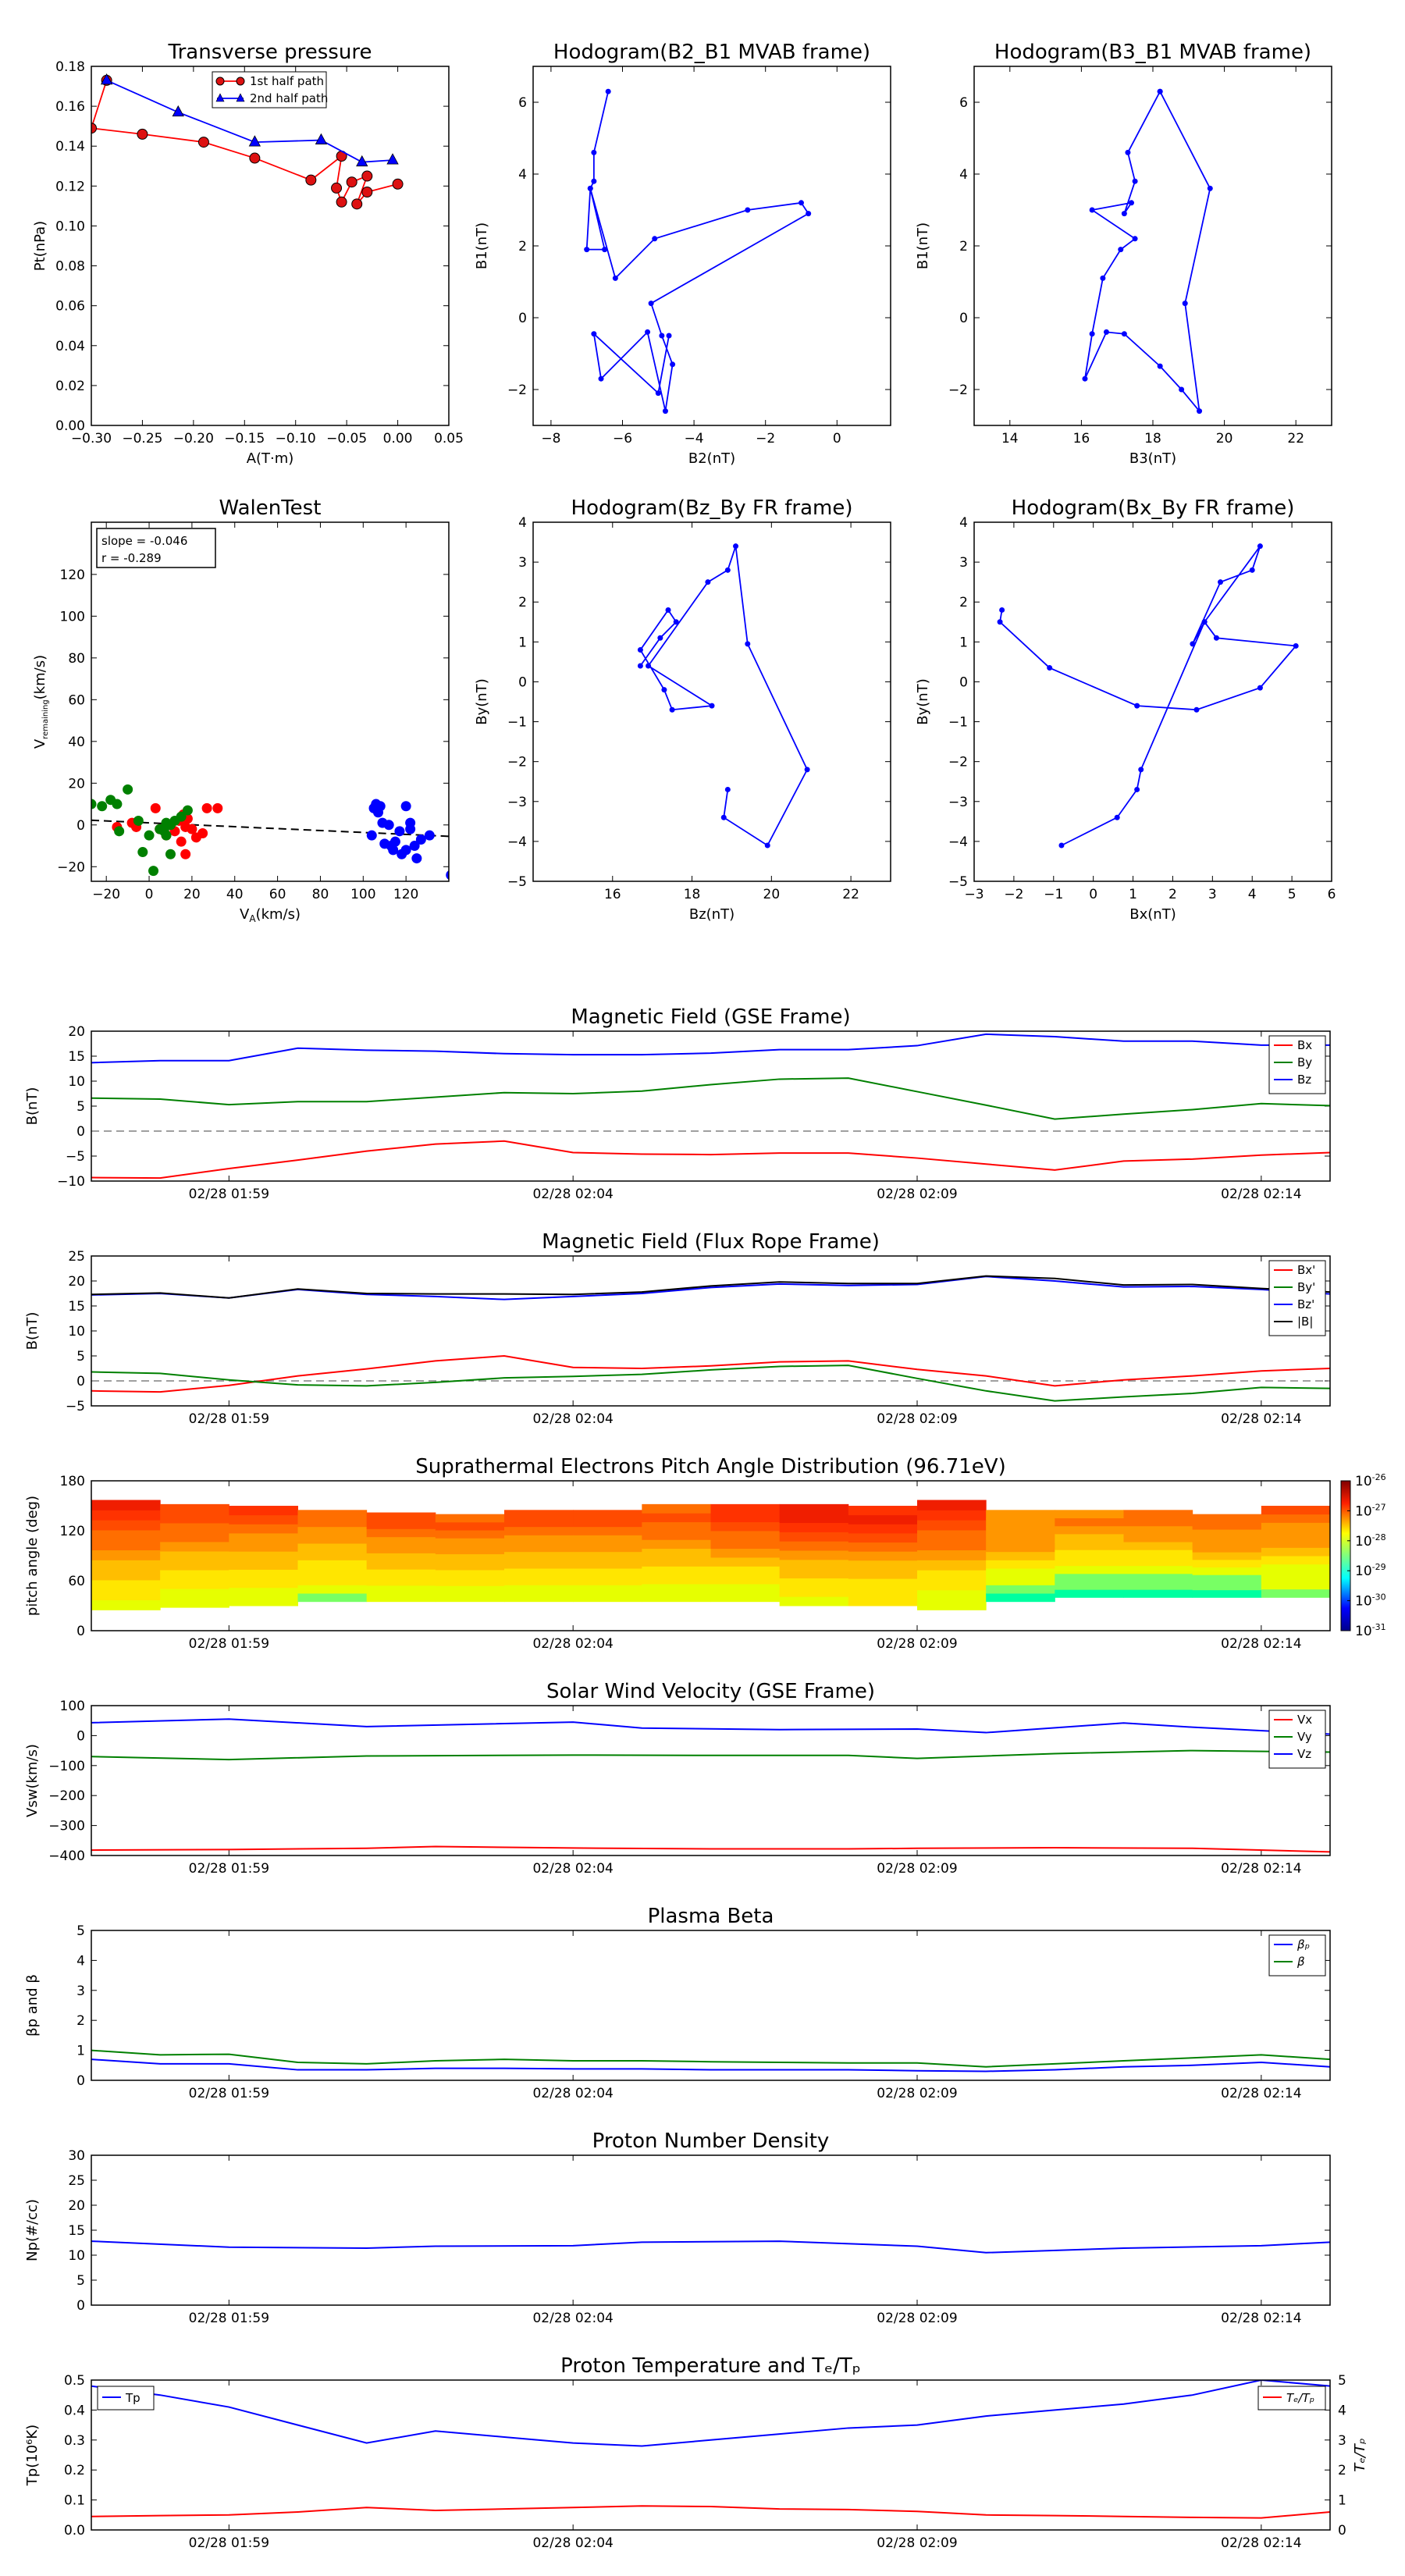 This screenshot has width=1405, height=2576. I want to click on series-line-tp, so click(711, 2413).